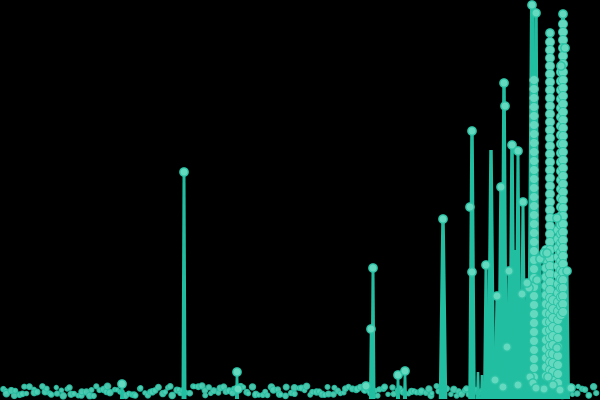  What do you see at coordinates (548, 203) in the screenshot?
I see `marker-stacks-layer` at bounding box center [548, 203].